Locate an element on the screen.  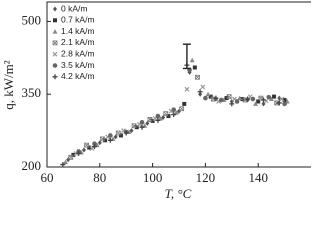
x-tick-label: 120 is located at coordinates (206, 177).